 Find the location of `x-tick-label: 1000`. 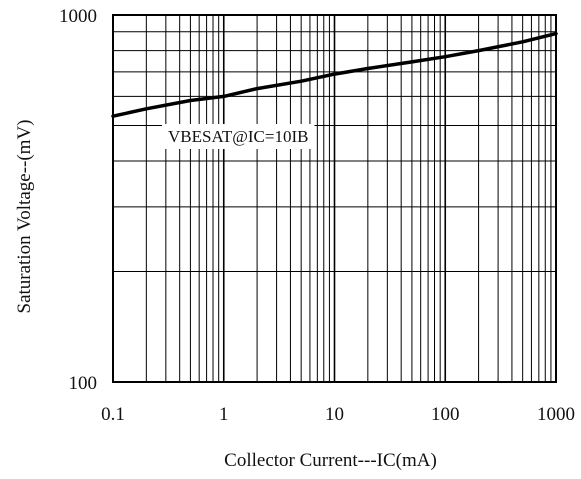

x-tick-label: 1000 is located at coordinates (556, 414).